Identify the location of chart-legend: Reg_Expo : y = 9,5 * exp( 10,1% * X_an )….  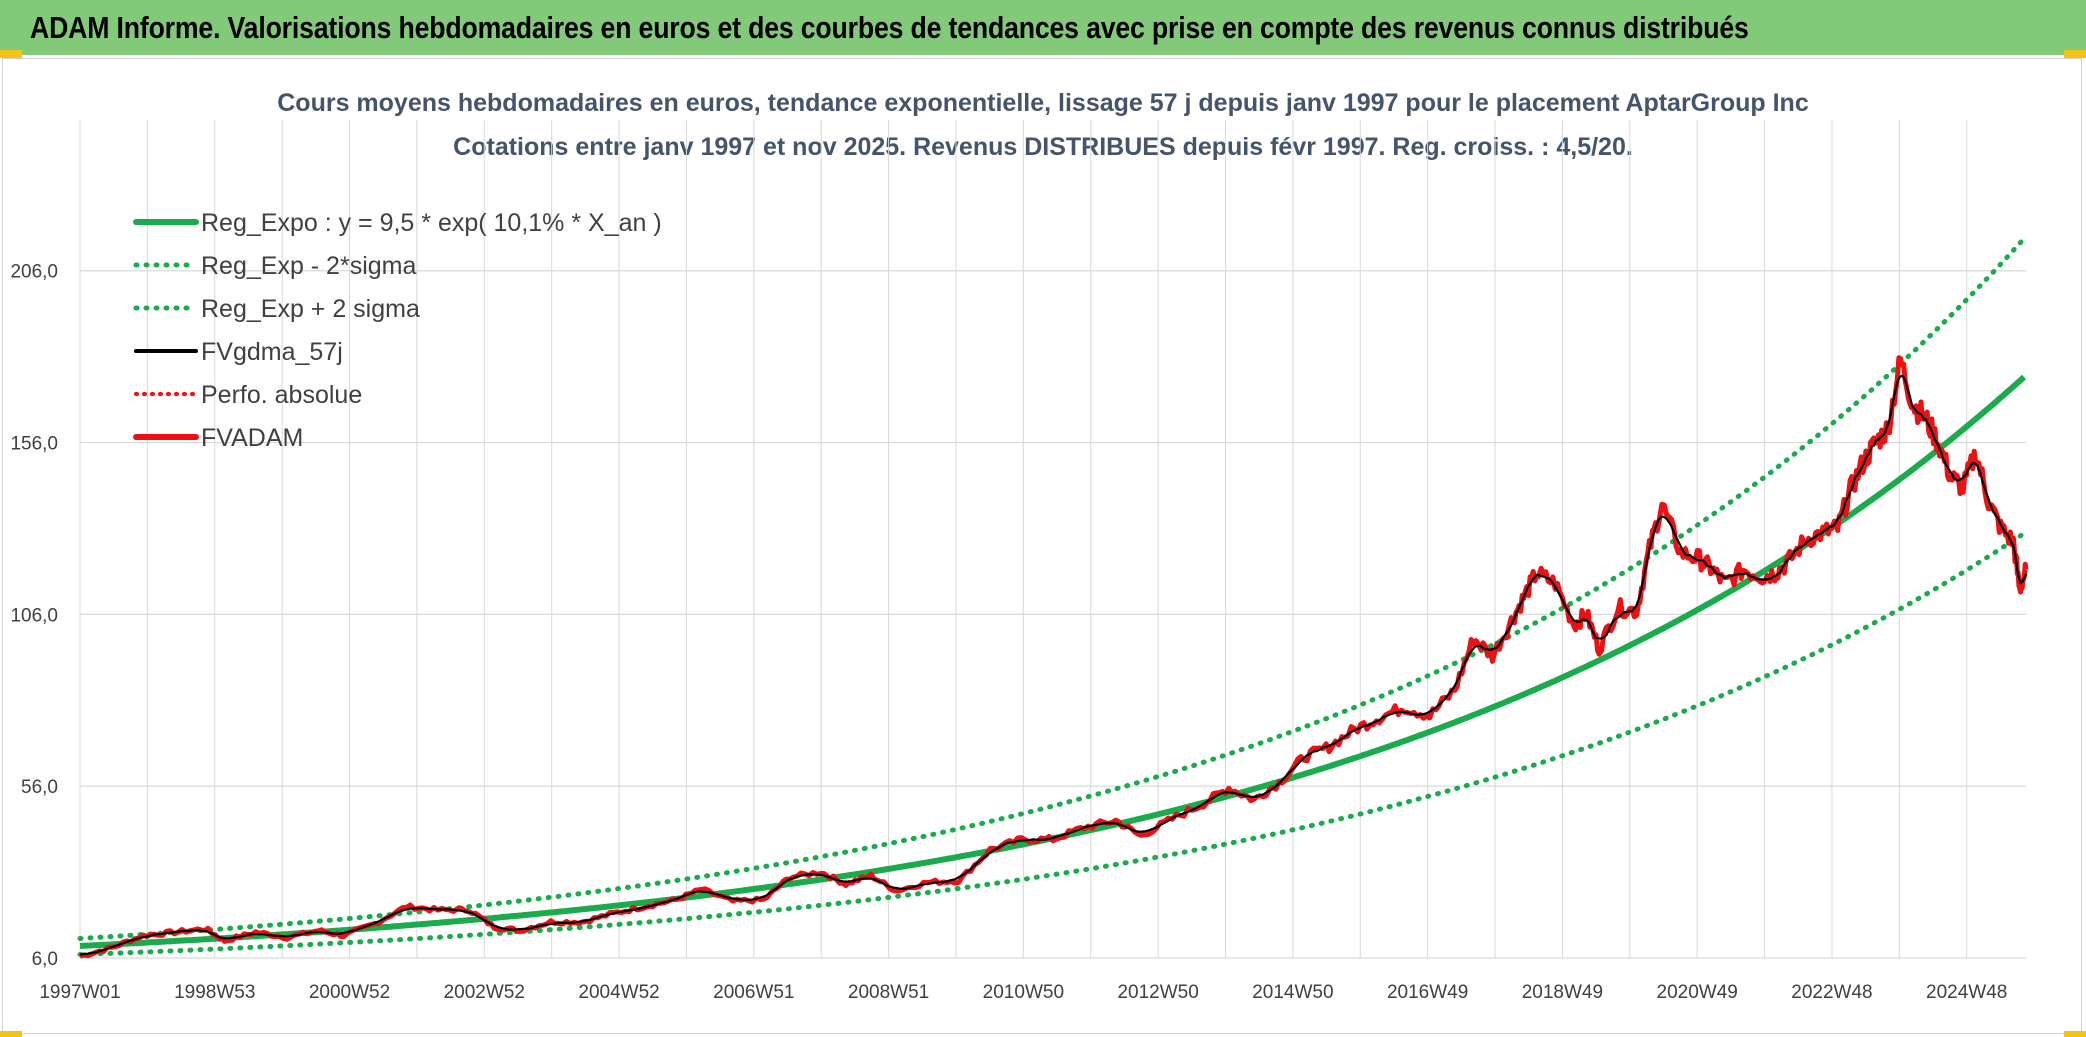
(397, 330).